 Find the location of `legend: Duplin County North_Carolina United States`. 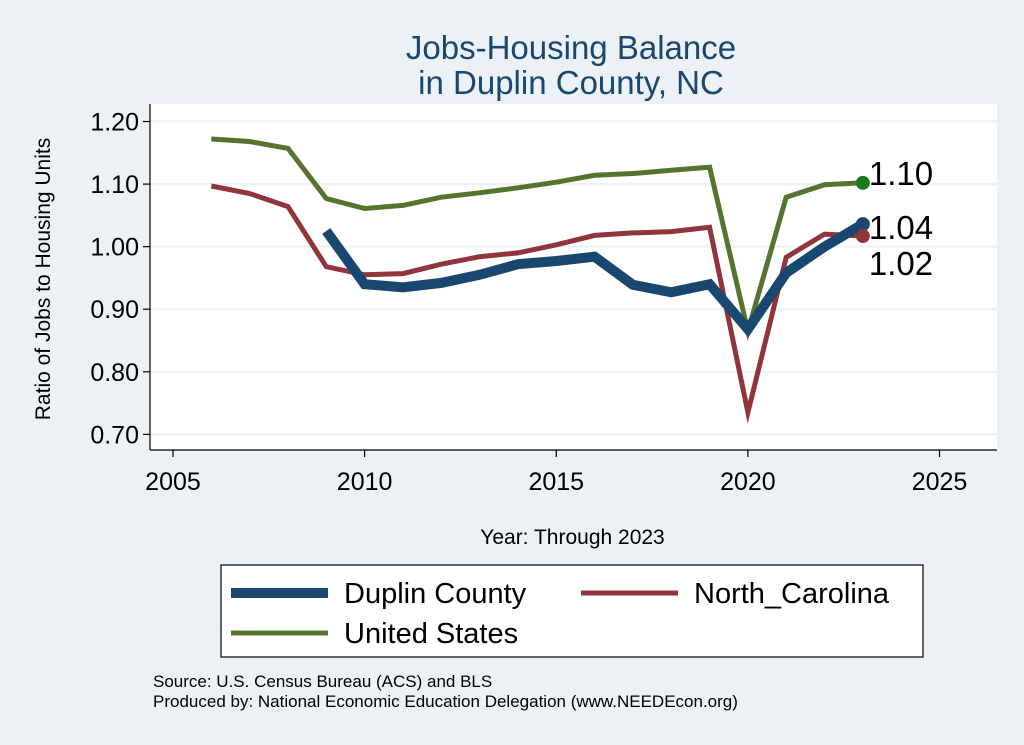

legend: Duplin County North_Carolina United States is located at coordinates (572, 611).